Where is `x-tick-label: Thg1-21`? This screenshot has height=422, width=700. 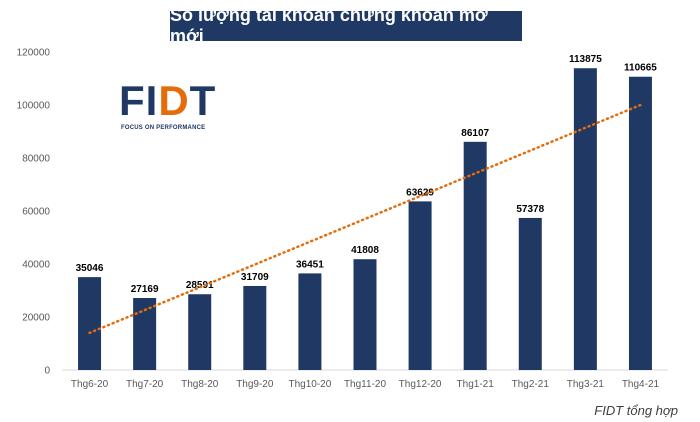
x-tick-label: Thg1-21 is located at coordinates (476, 384).